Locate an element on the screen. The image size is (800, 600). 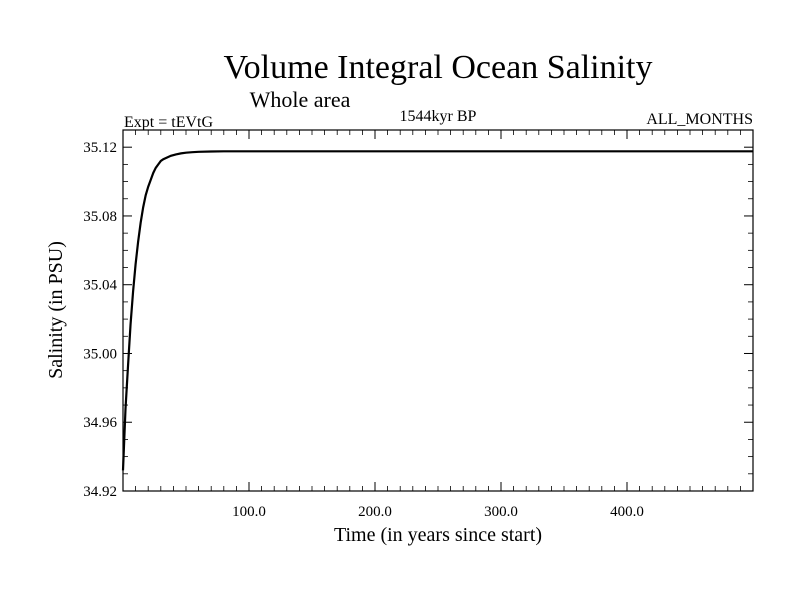
y-axis-tick-labels: 34.92 34.96 35.00 35.04 35.08 35.12 is located at coordinates (100, 320).